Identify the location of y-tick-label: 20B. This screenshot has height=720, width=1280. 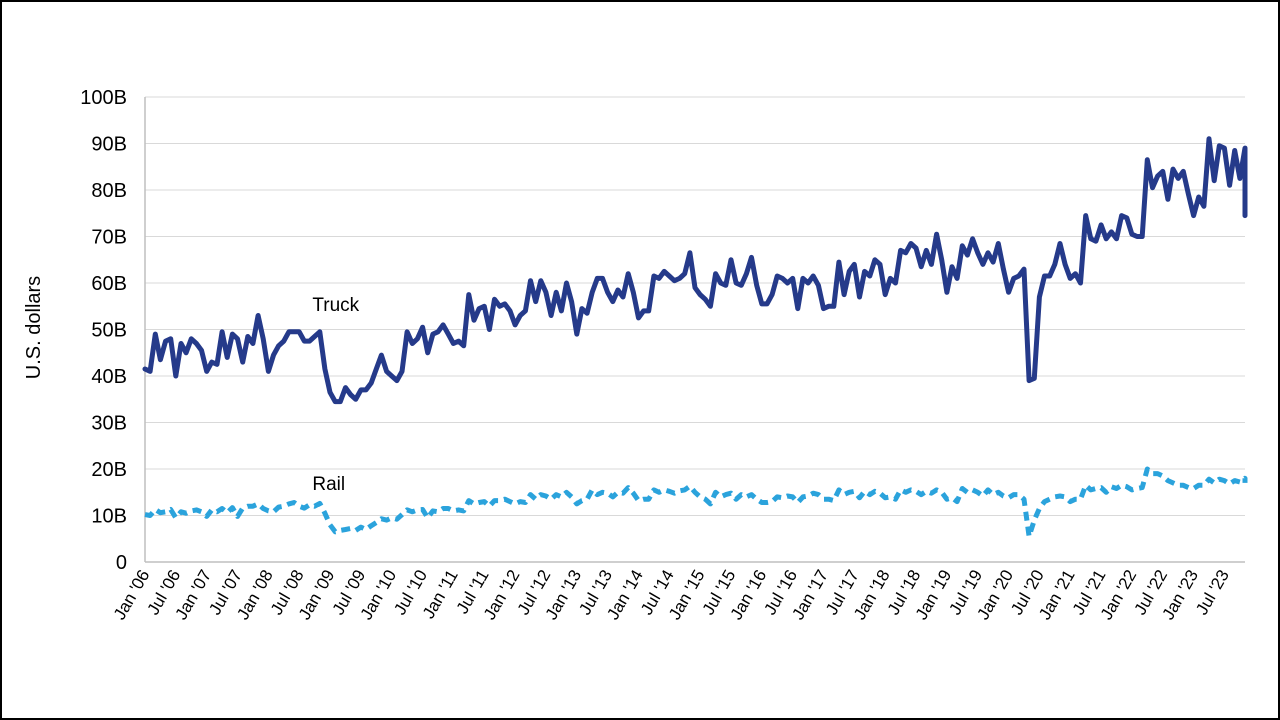
(109, 470).